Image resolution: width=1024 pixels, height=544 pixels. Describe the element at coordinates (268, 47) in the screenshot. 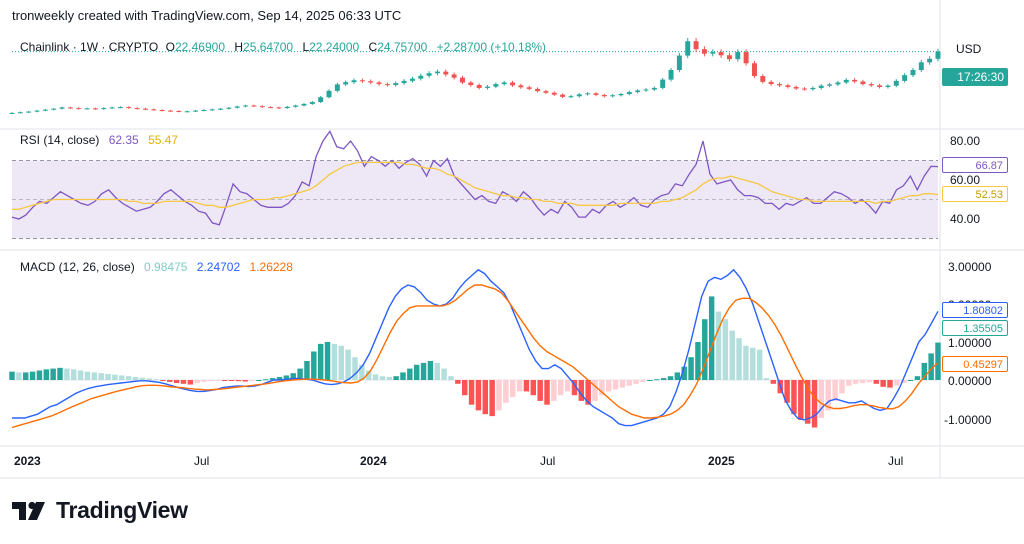

I see `high-value: 25.64700` at that location.